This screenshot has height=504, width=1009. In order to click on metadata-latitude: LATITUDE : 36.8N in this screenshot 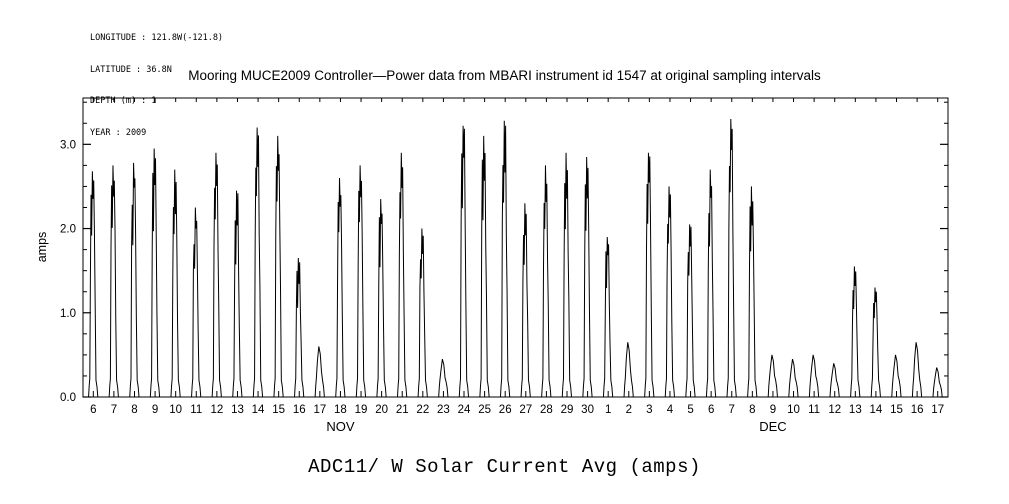, I will do `click(131, 69)`.